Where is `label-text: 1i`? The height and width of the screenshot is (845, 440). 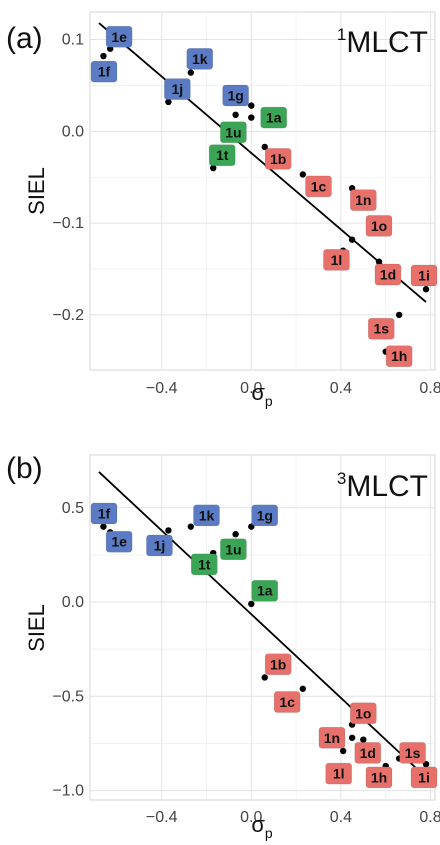
label-text: 1i is located at coordinates (424, 777).